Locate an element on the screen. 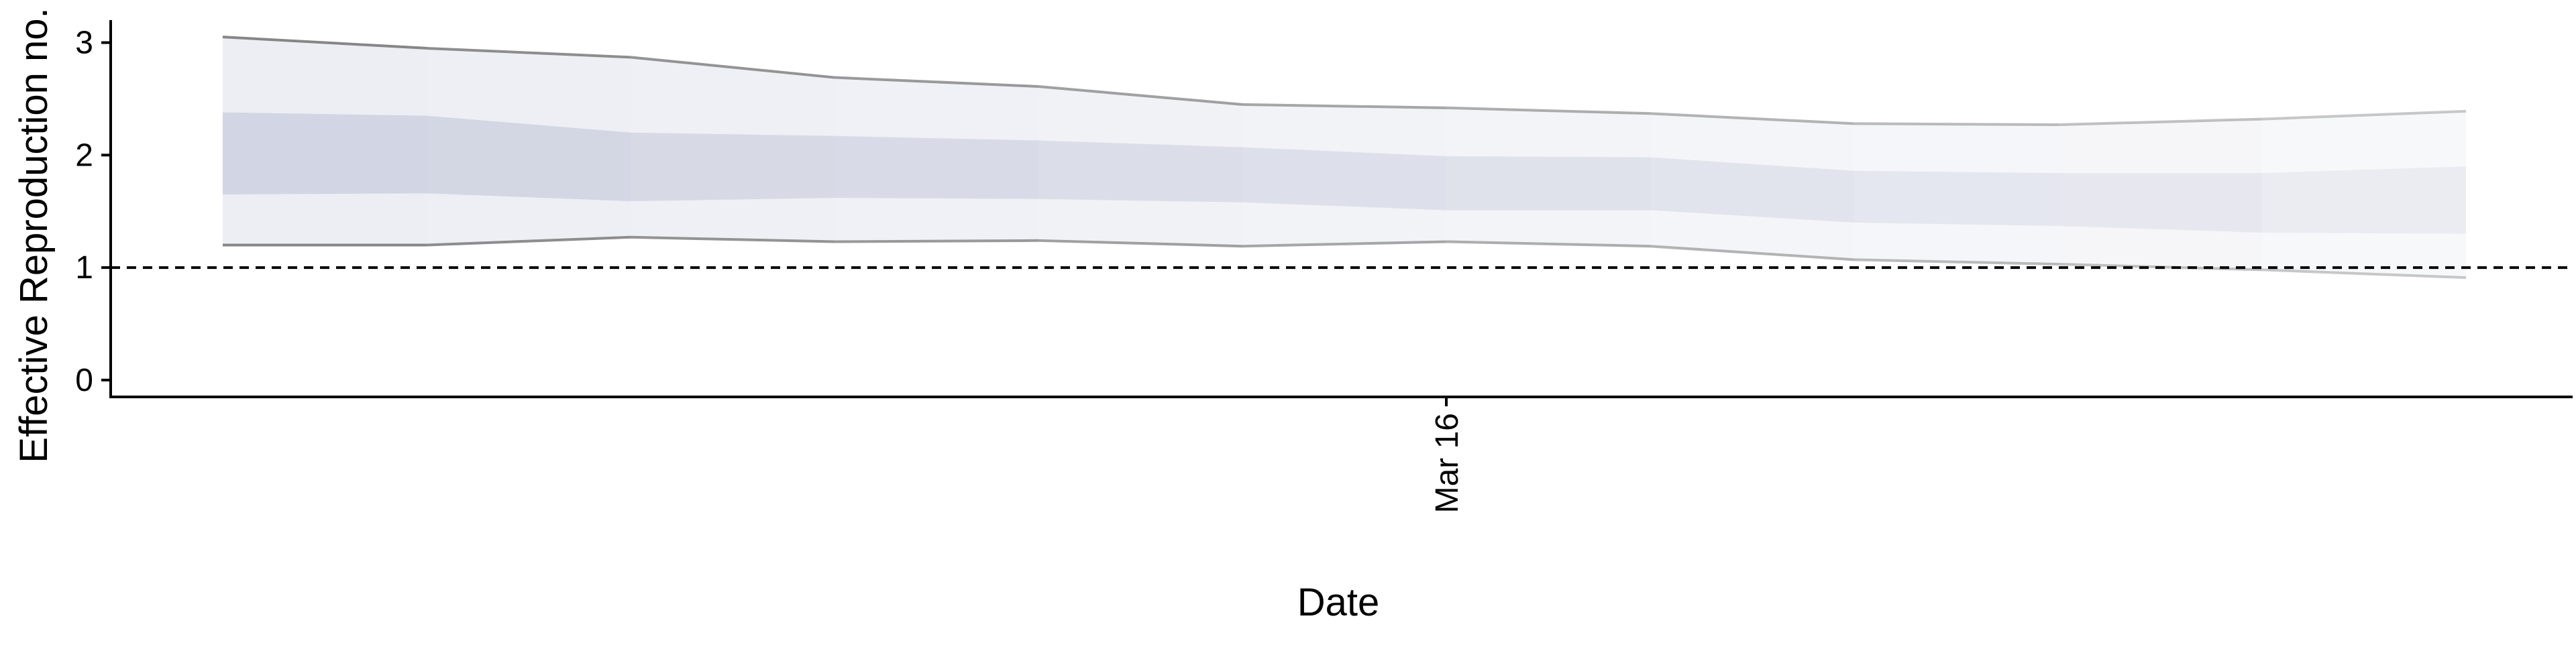 The width and height of the screenshot is (2576, 647). y-tick-label: 2 is located at coordinates (84, 155).